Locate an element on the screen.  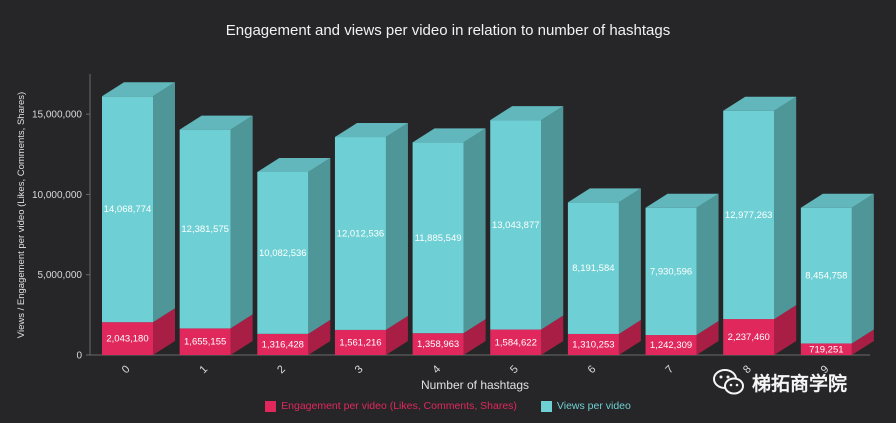
data-label-views: 14,068,774 is located at coordinates (128, 209).